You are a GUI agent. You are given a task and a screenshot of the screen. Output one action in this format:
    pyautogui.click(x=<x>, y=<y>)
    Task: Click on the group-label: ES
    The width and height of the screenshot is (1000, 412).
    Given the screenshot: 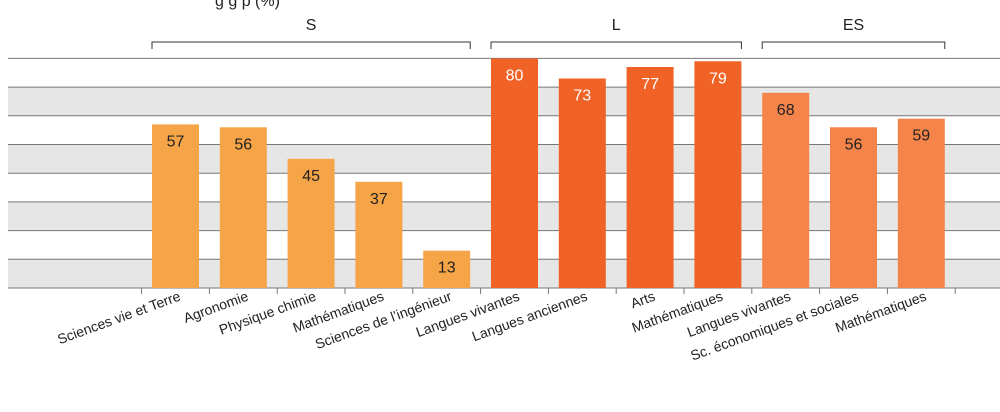 What is the action you would take?
    pyautogui.click(x=853, y=25)
    